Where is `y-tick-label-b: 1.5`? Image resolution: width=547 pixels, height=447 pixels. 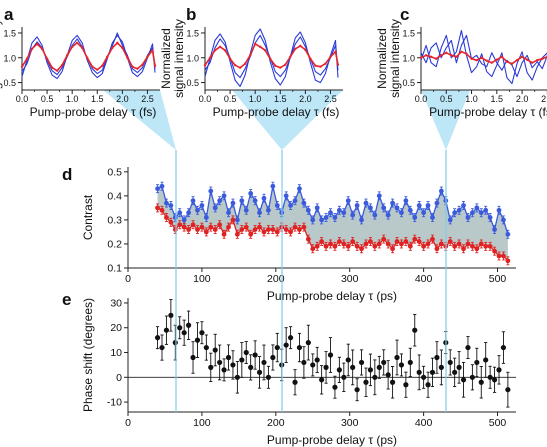
y-tick-label-b: 1.5 is located at coordinates (192, 33).